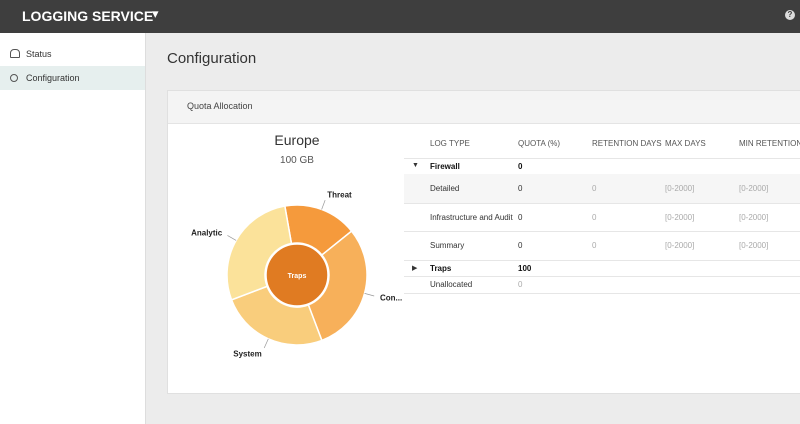 The width and height of the screenshot is (800, 424). What do you see at coordinates (484, 107) in the screenshot?
I see `panel-header: Quota Allocation` at bounding box center [484, 107].